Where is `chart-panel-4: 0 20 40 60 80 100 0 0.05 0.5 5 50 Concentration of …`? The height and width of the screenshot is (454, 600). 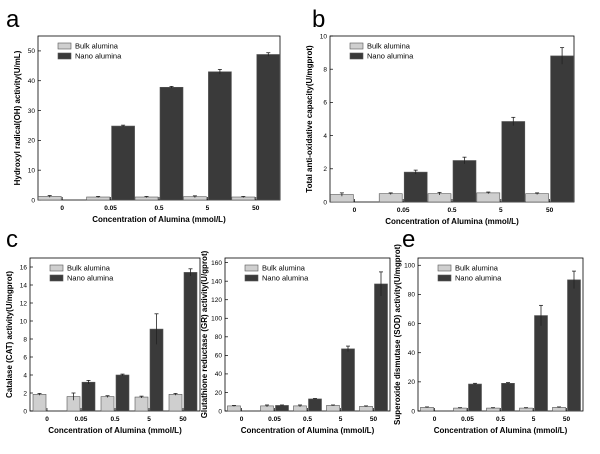 chart-panel-4: 0 20 40 60 80 100 0 0.05 0.5 5 50 Concentration of … is located at coordinates (488, 339).